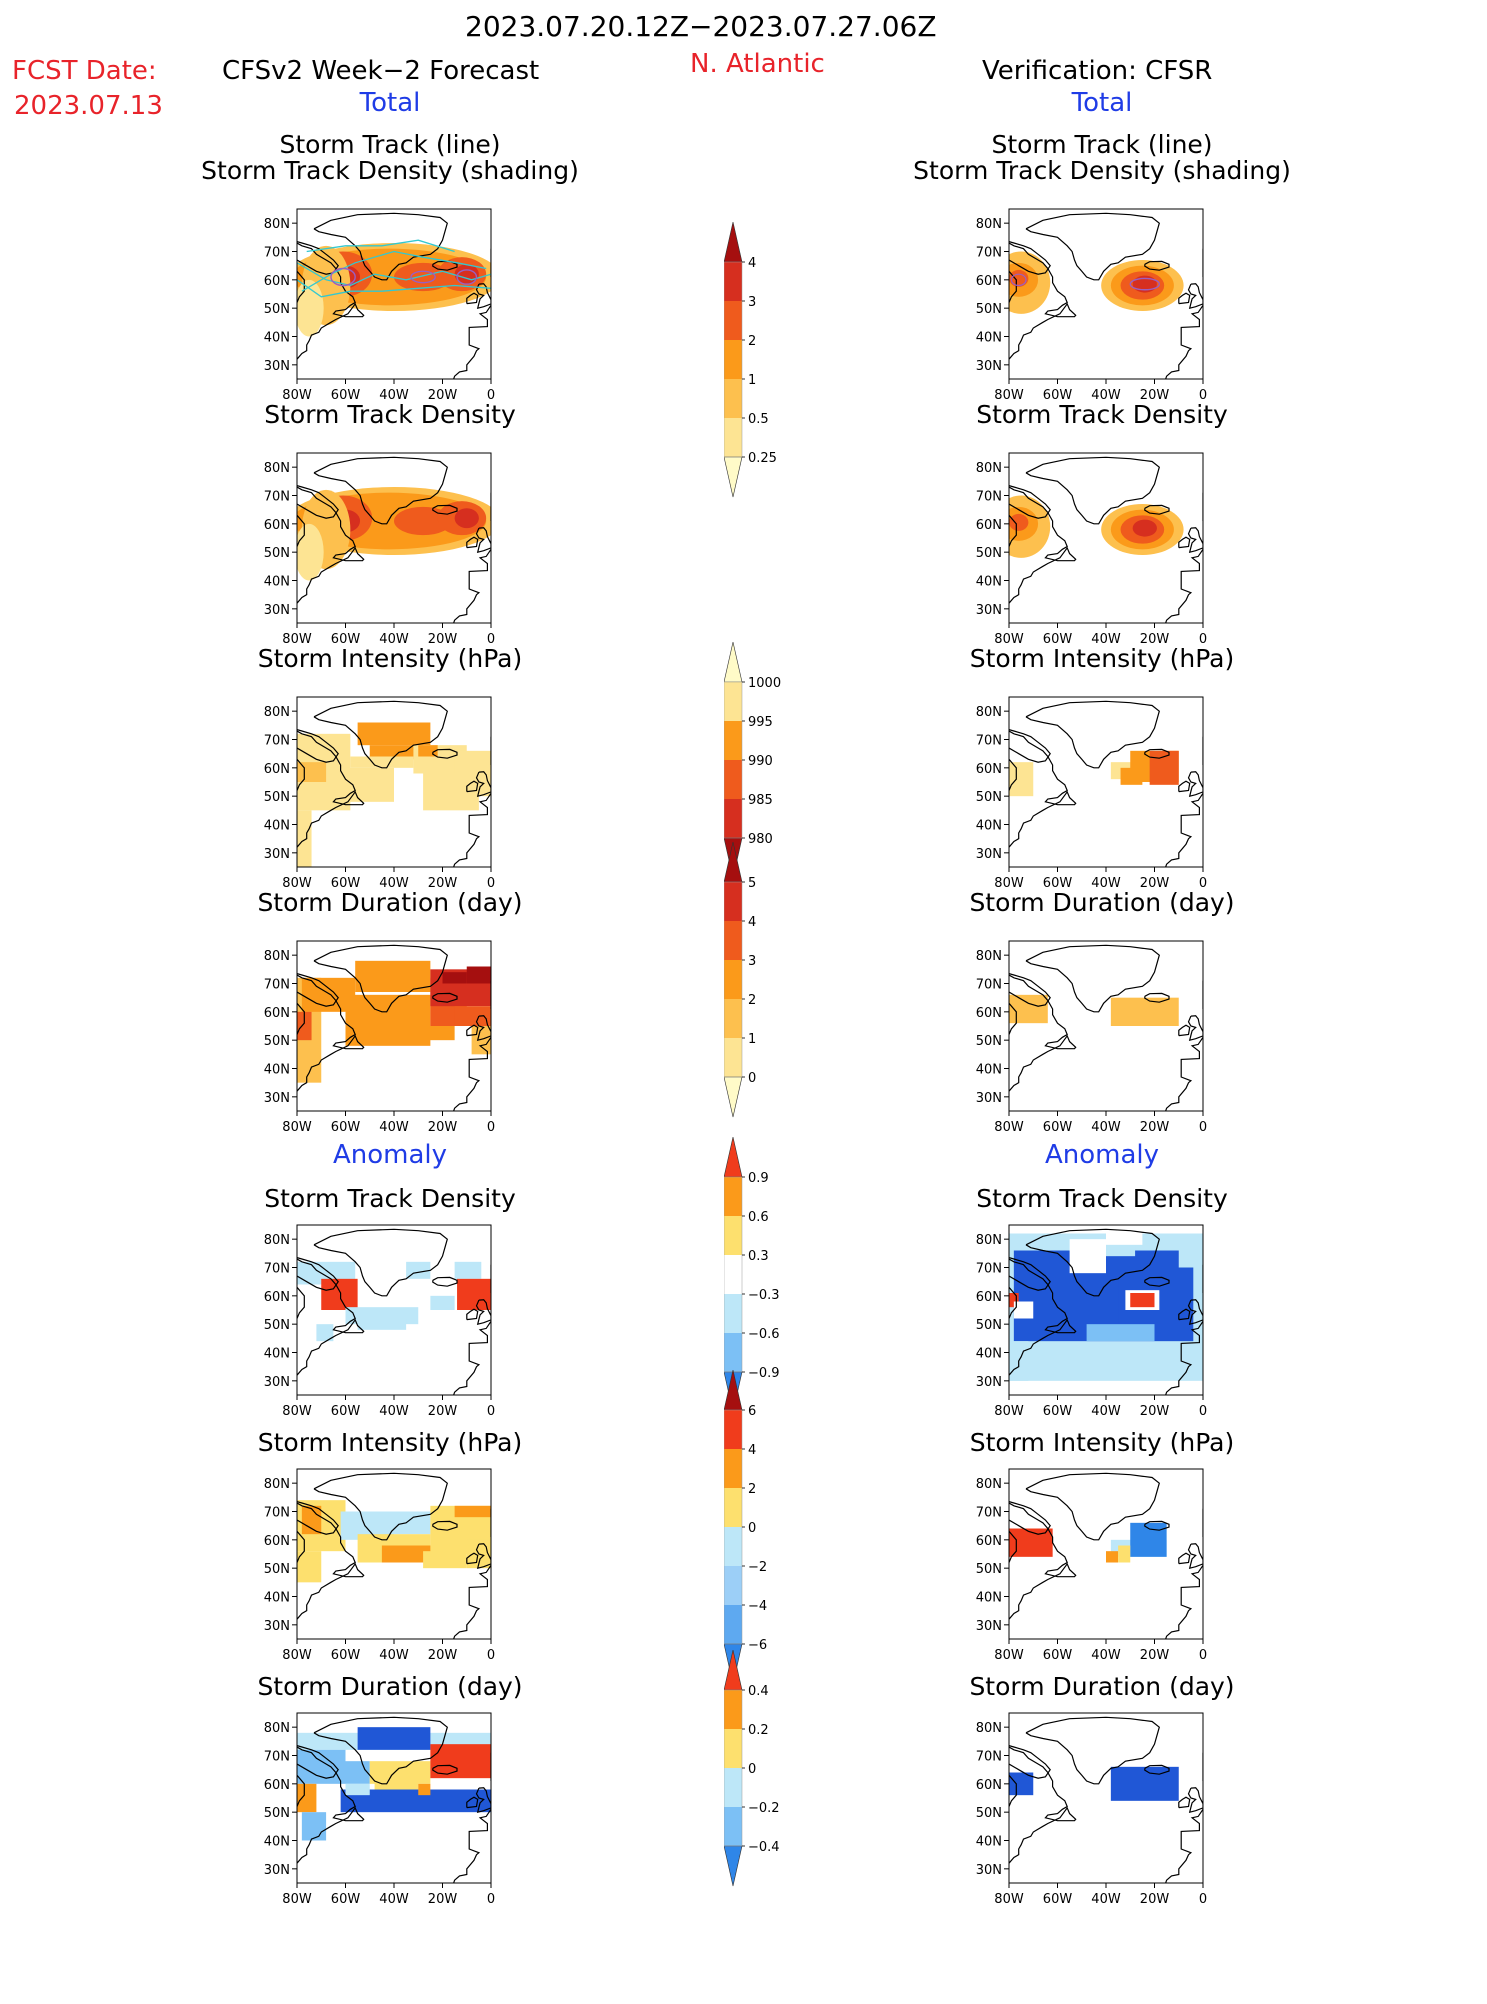 The image size is (1487, 2004). I want to click on track-line, so click(380, 246).